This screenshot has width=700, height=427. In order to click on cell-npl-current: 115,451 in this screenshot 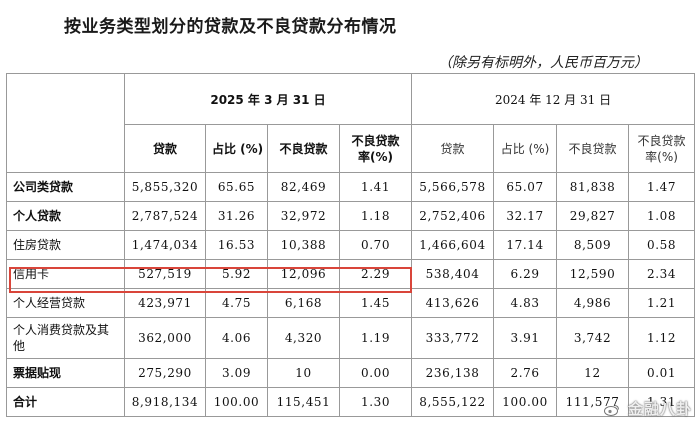, I will do `click(303, 402)`.